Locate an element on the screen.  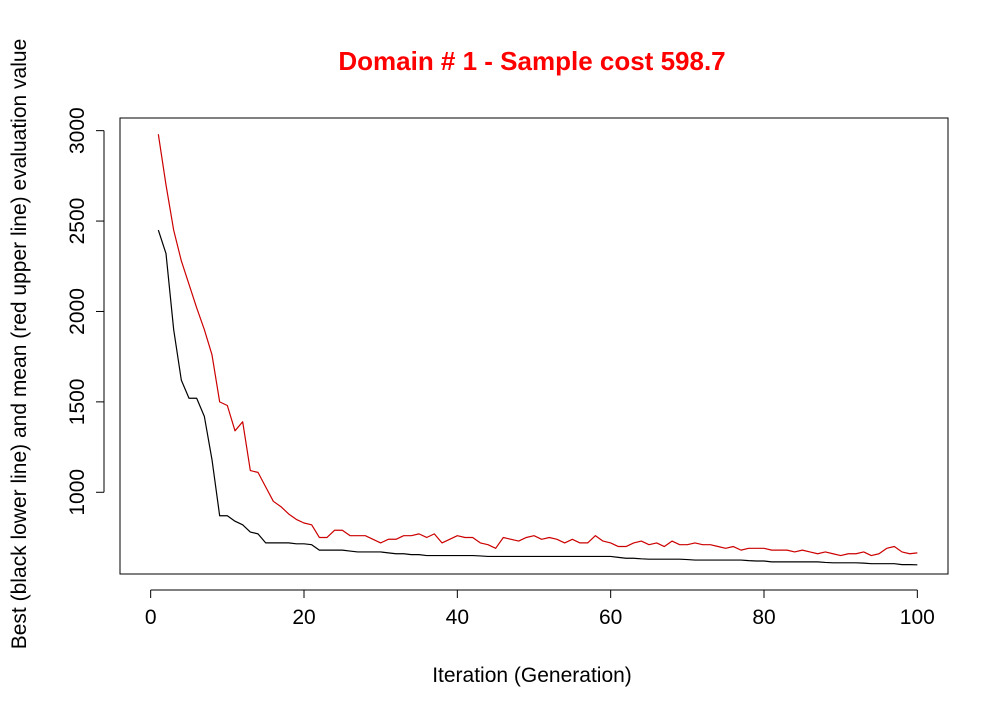
x-tick-label: 40 is located at coordinates (457, 617).